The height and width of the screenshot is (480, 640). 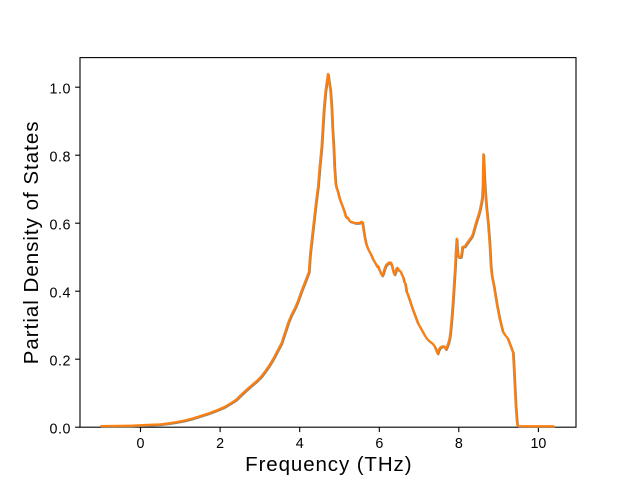 What do you see at coordinates (220, 444) in the screenshot?
I see `svg-text: 2` at bounding box center [220, 444].